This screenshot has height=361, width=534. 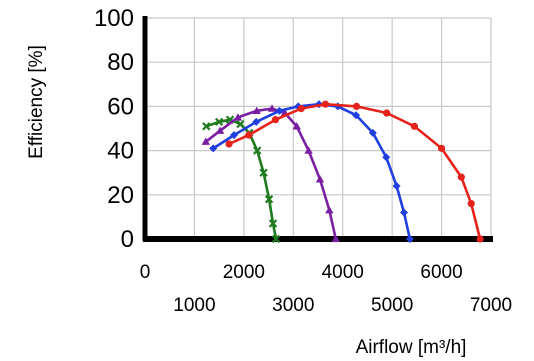 What do you see at coordinates (441, 272) in the screenshot?
I see `x-tick-label: 6000` at bounding box center [441, 272].